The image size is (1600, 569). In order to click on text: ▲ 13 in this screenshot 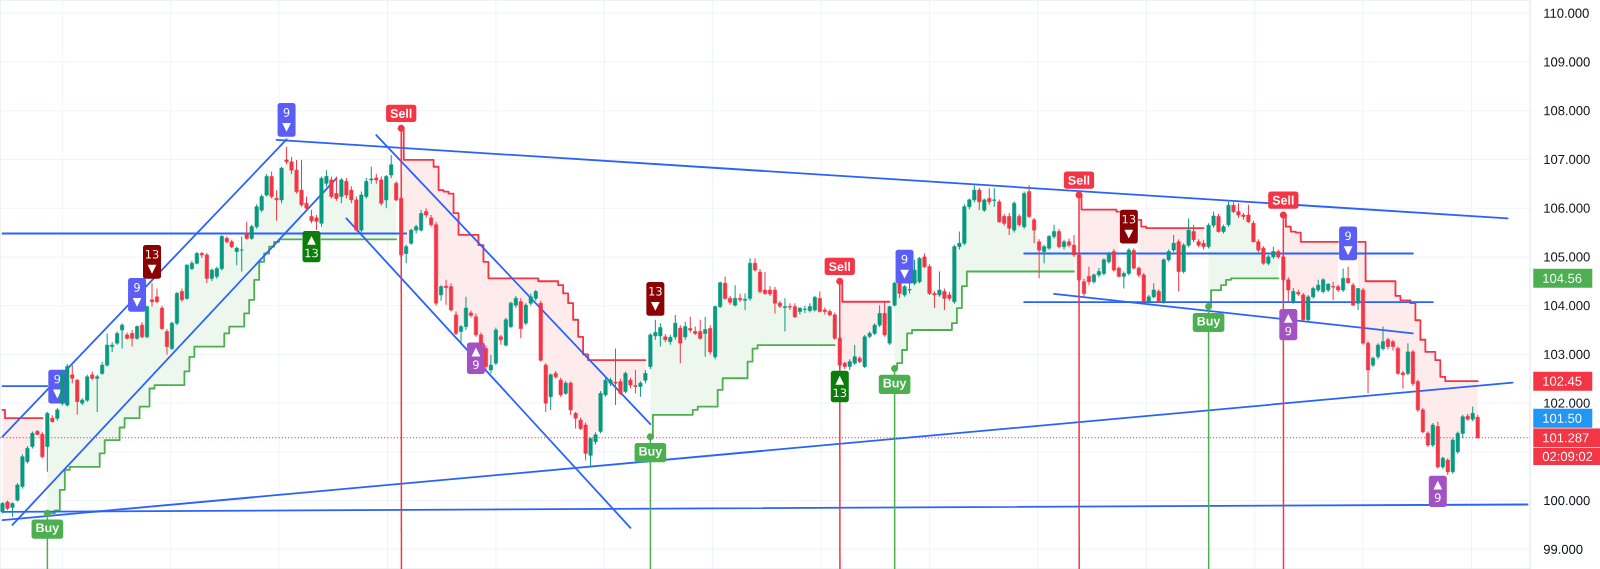, I will do `click(840, 386)`.